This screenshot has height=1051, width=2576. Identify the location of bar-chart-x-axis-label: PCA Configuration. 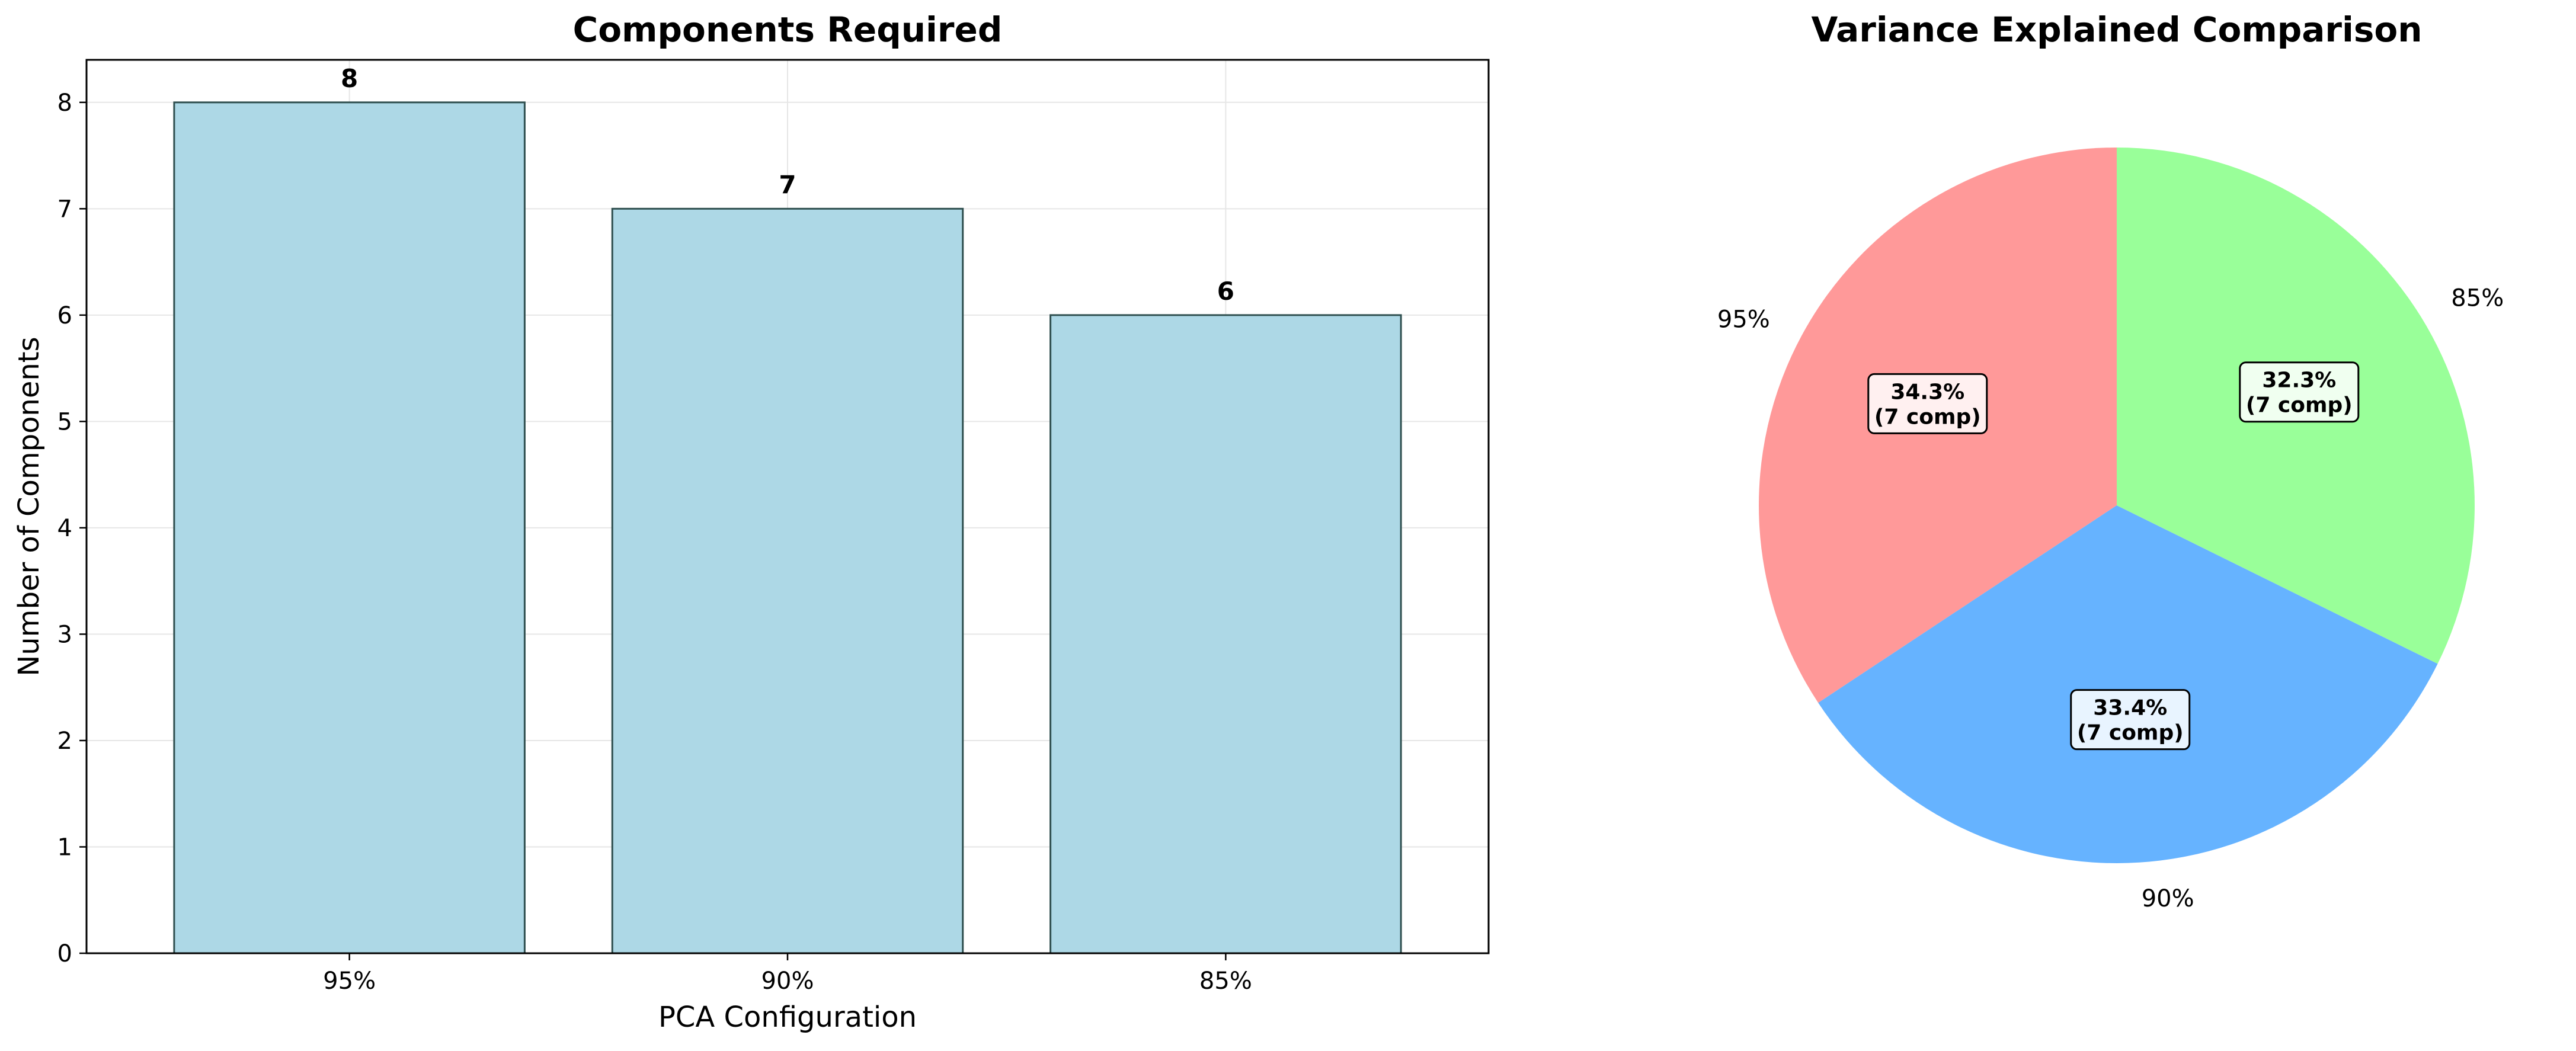
(787, 1017).